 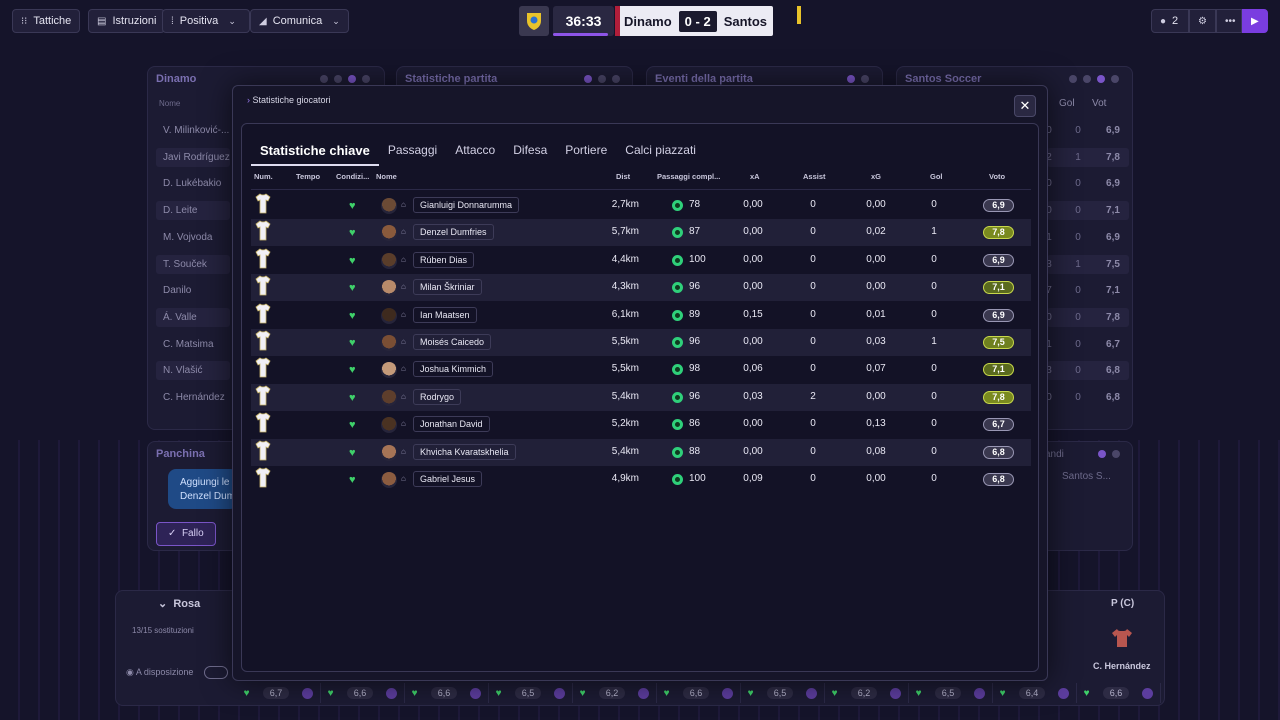 What do you see at coordinates (188, 237) in the screenshot?
I see `lineup-player: M. Vojvoda` at bounding box center [188, 237].